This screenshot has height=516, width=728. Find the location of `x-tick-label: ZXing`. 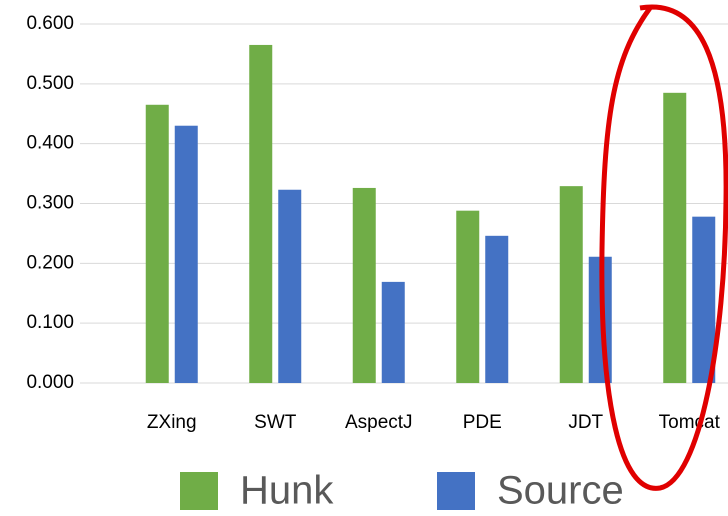

x-tick-label: ZXing is located at coordinates (172, 422).